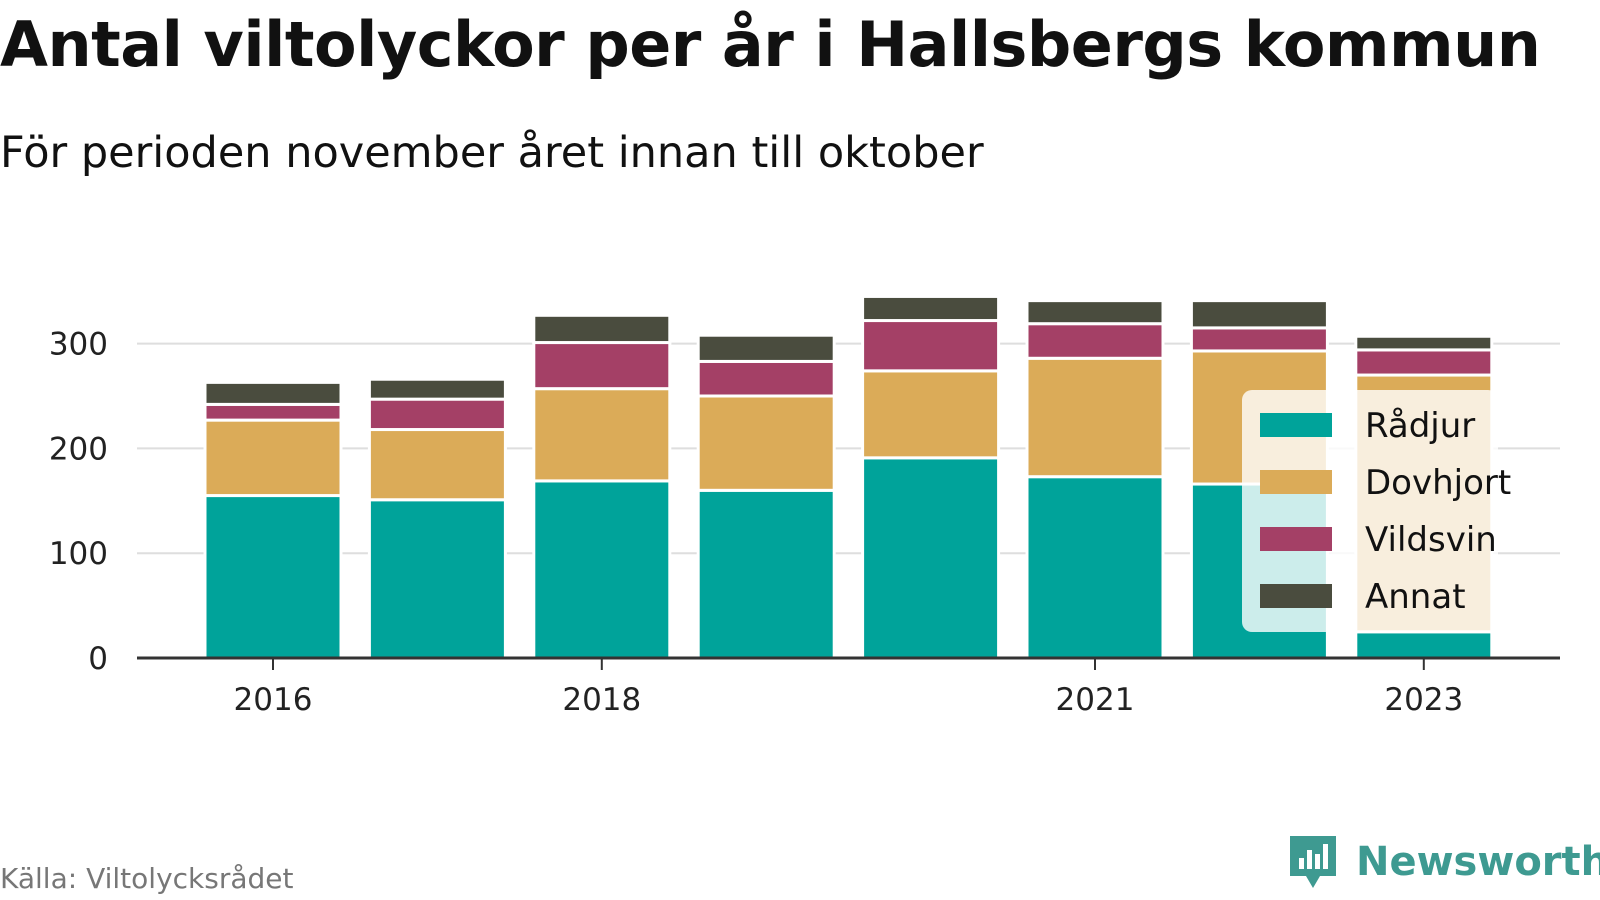 This screenshot has height=900, width=1600. Describe the element at coordinates (1423, 700) in the screenshot. I see `x-tick-label: 2023` at that location.